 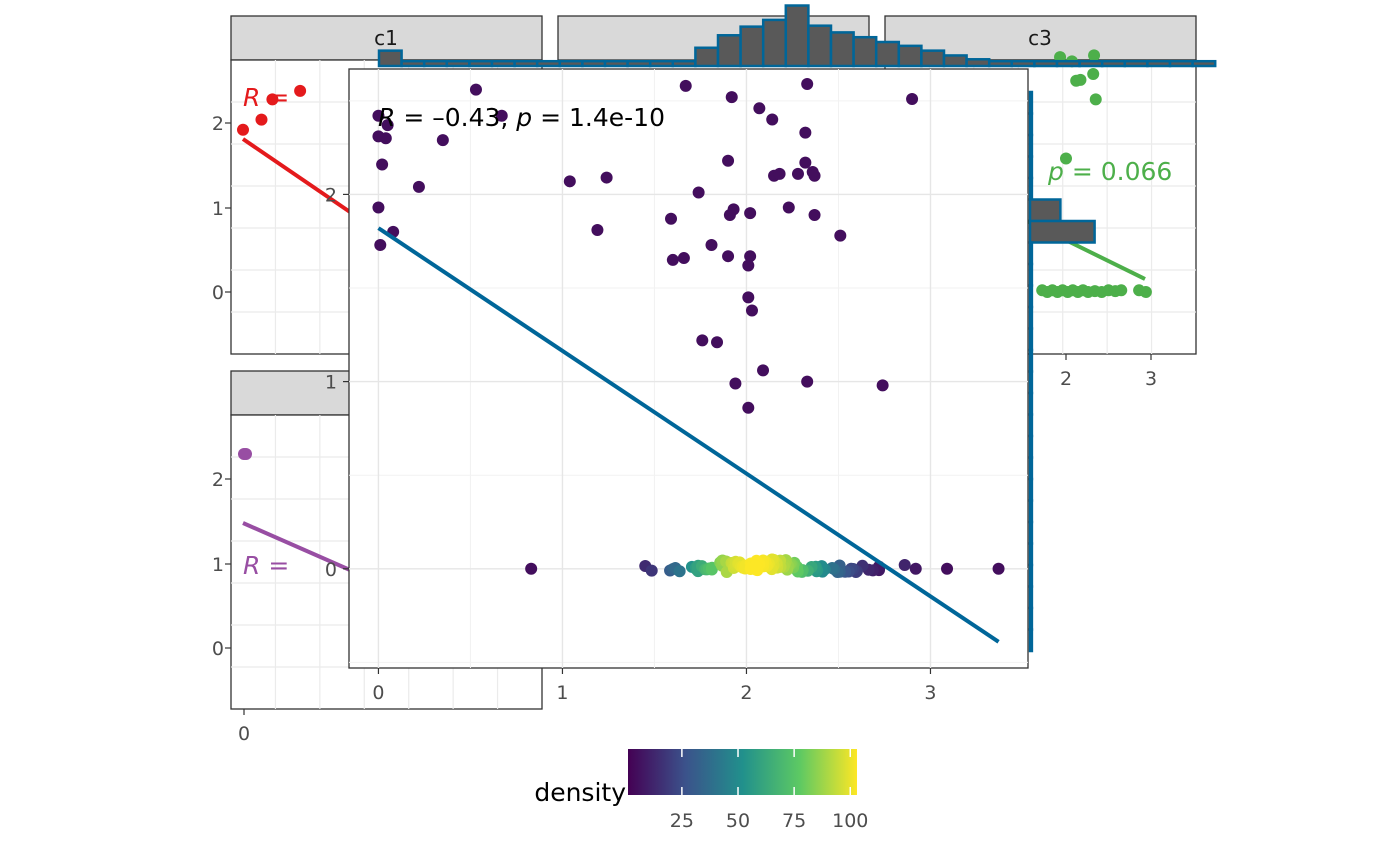 What do you see at coordinates (742, 772) in the screenshot?
I see `colorbar-gradient` at bounding box center [742, 772].